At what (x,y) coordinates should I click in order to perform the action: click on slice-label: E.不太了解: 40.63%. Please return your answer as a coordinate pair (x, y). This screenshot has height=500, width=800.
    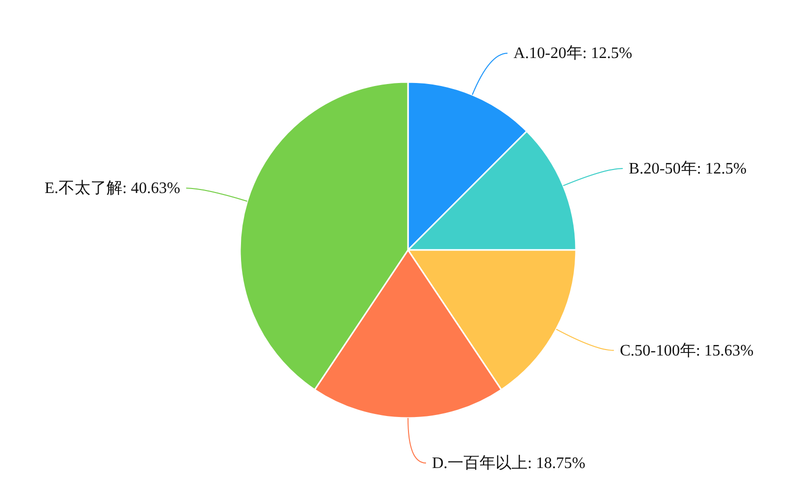
    Looking at the image, I should click on (112, 188).